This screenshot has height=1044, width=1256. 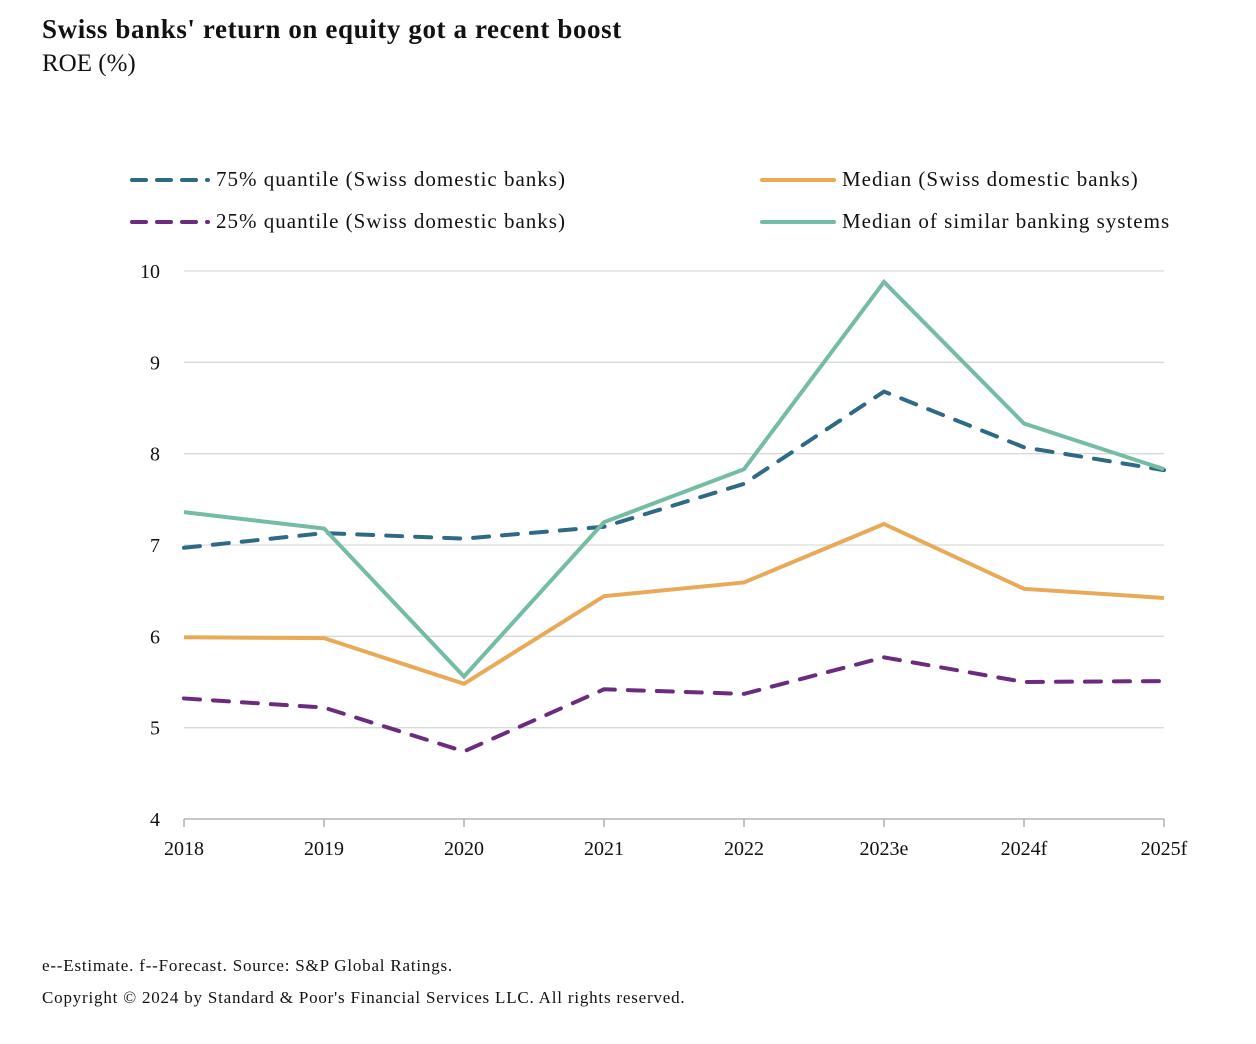 What do you see at coordinates (155, 729) in the screenshot?
I see `y-tick-label: 5` at bounding box center [155, 729].